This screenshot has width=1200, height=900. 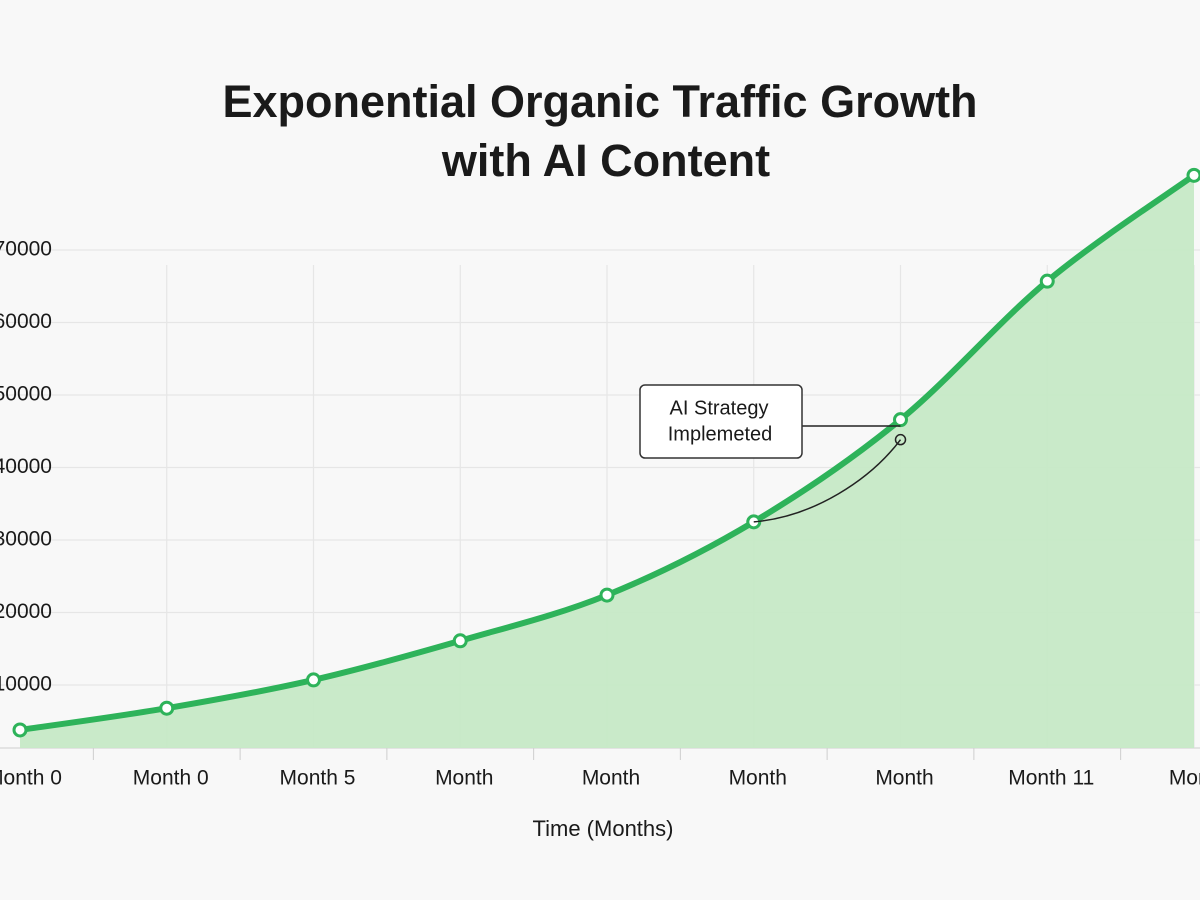 What do you see at coordinates (719, 408) in the screenshot?
I see `annotation-text: AI Strategy` at bounding box center [719, 408].